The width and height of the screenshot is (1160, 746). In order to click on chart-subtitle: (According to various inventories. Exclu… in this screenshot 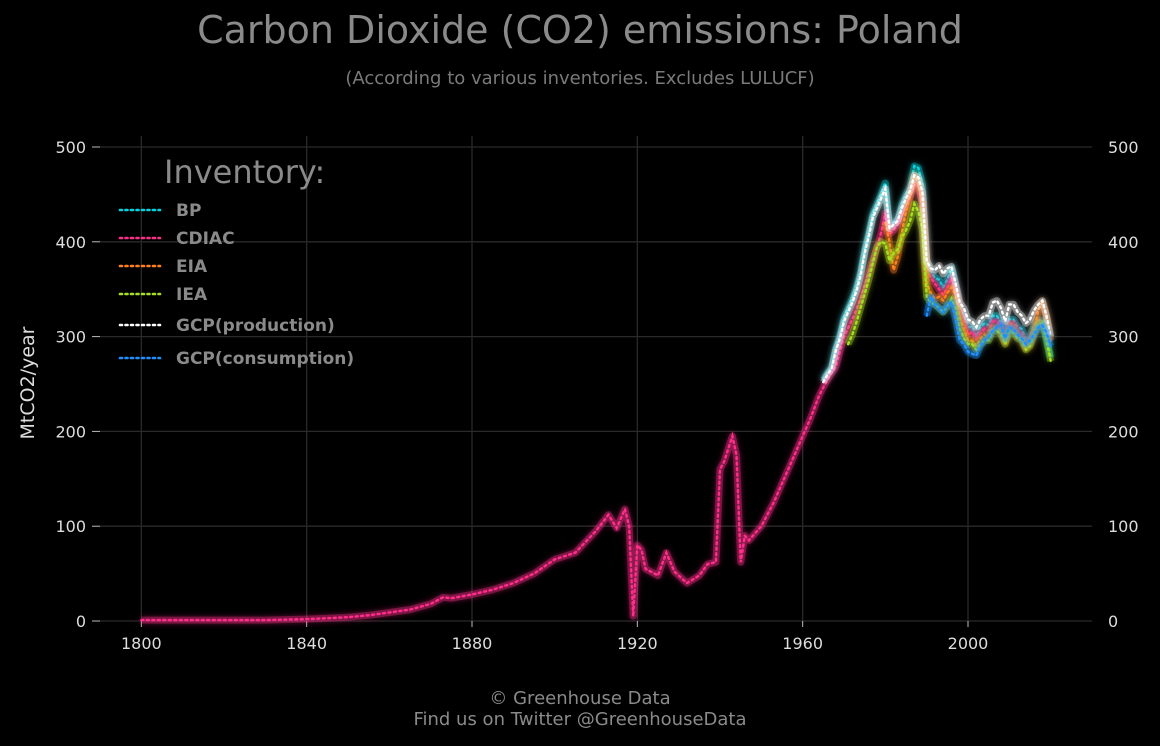, I will do `click(580, 78)`.